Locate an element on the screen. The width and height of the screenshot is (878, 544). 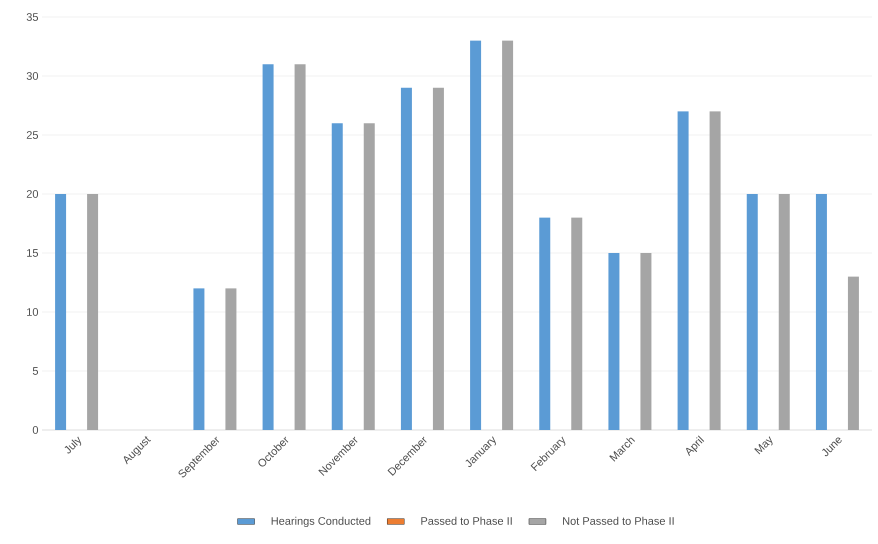
y-tick-label: 20 is located at coordinates (32, 194).